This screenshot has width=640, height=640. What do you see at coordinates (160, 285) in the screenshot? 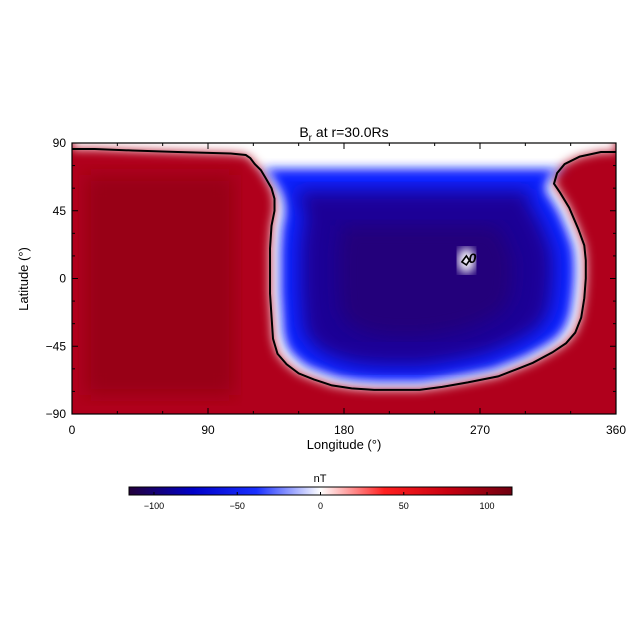
I see `heatmap-positive-core` at bounding box center [160, 285].